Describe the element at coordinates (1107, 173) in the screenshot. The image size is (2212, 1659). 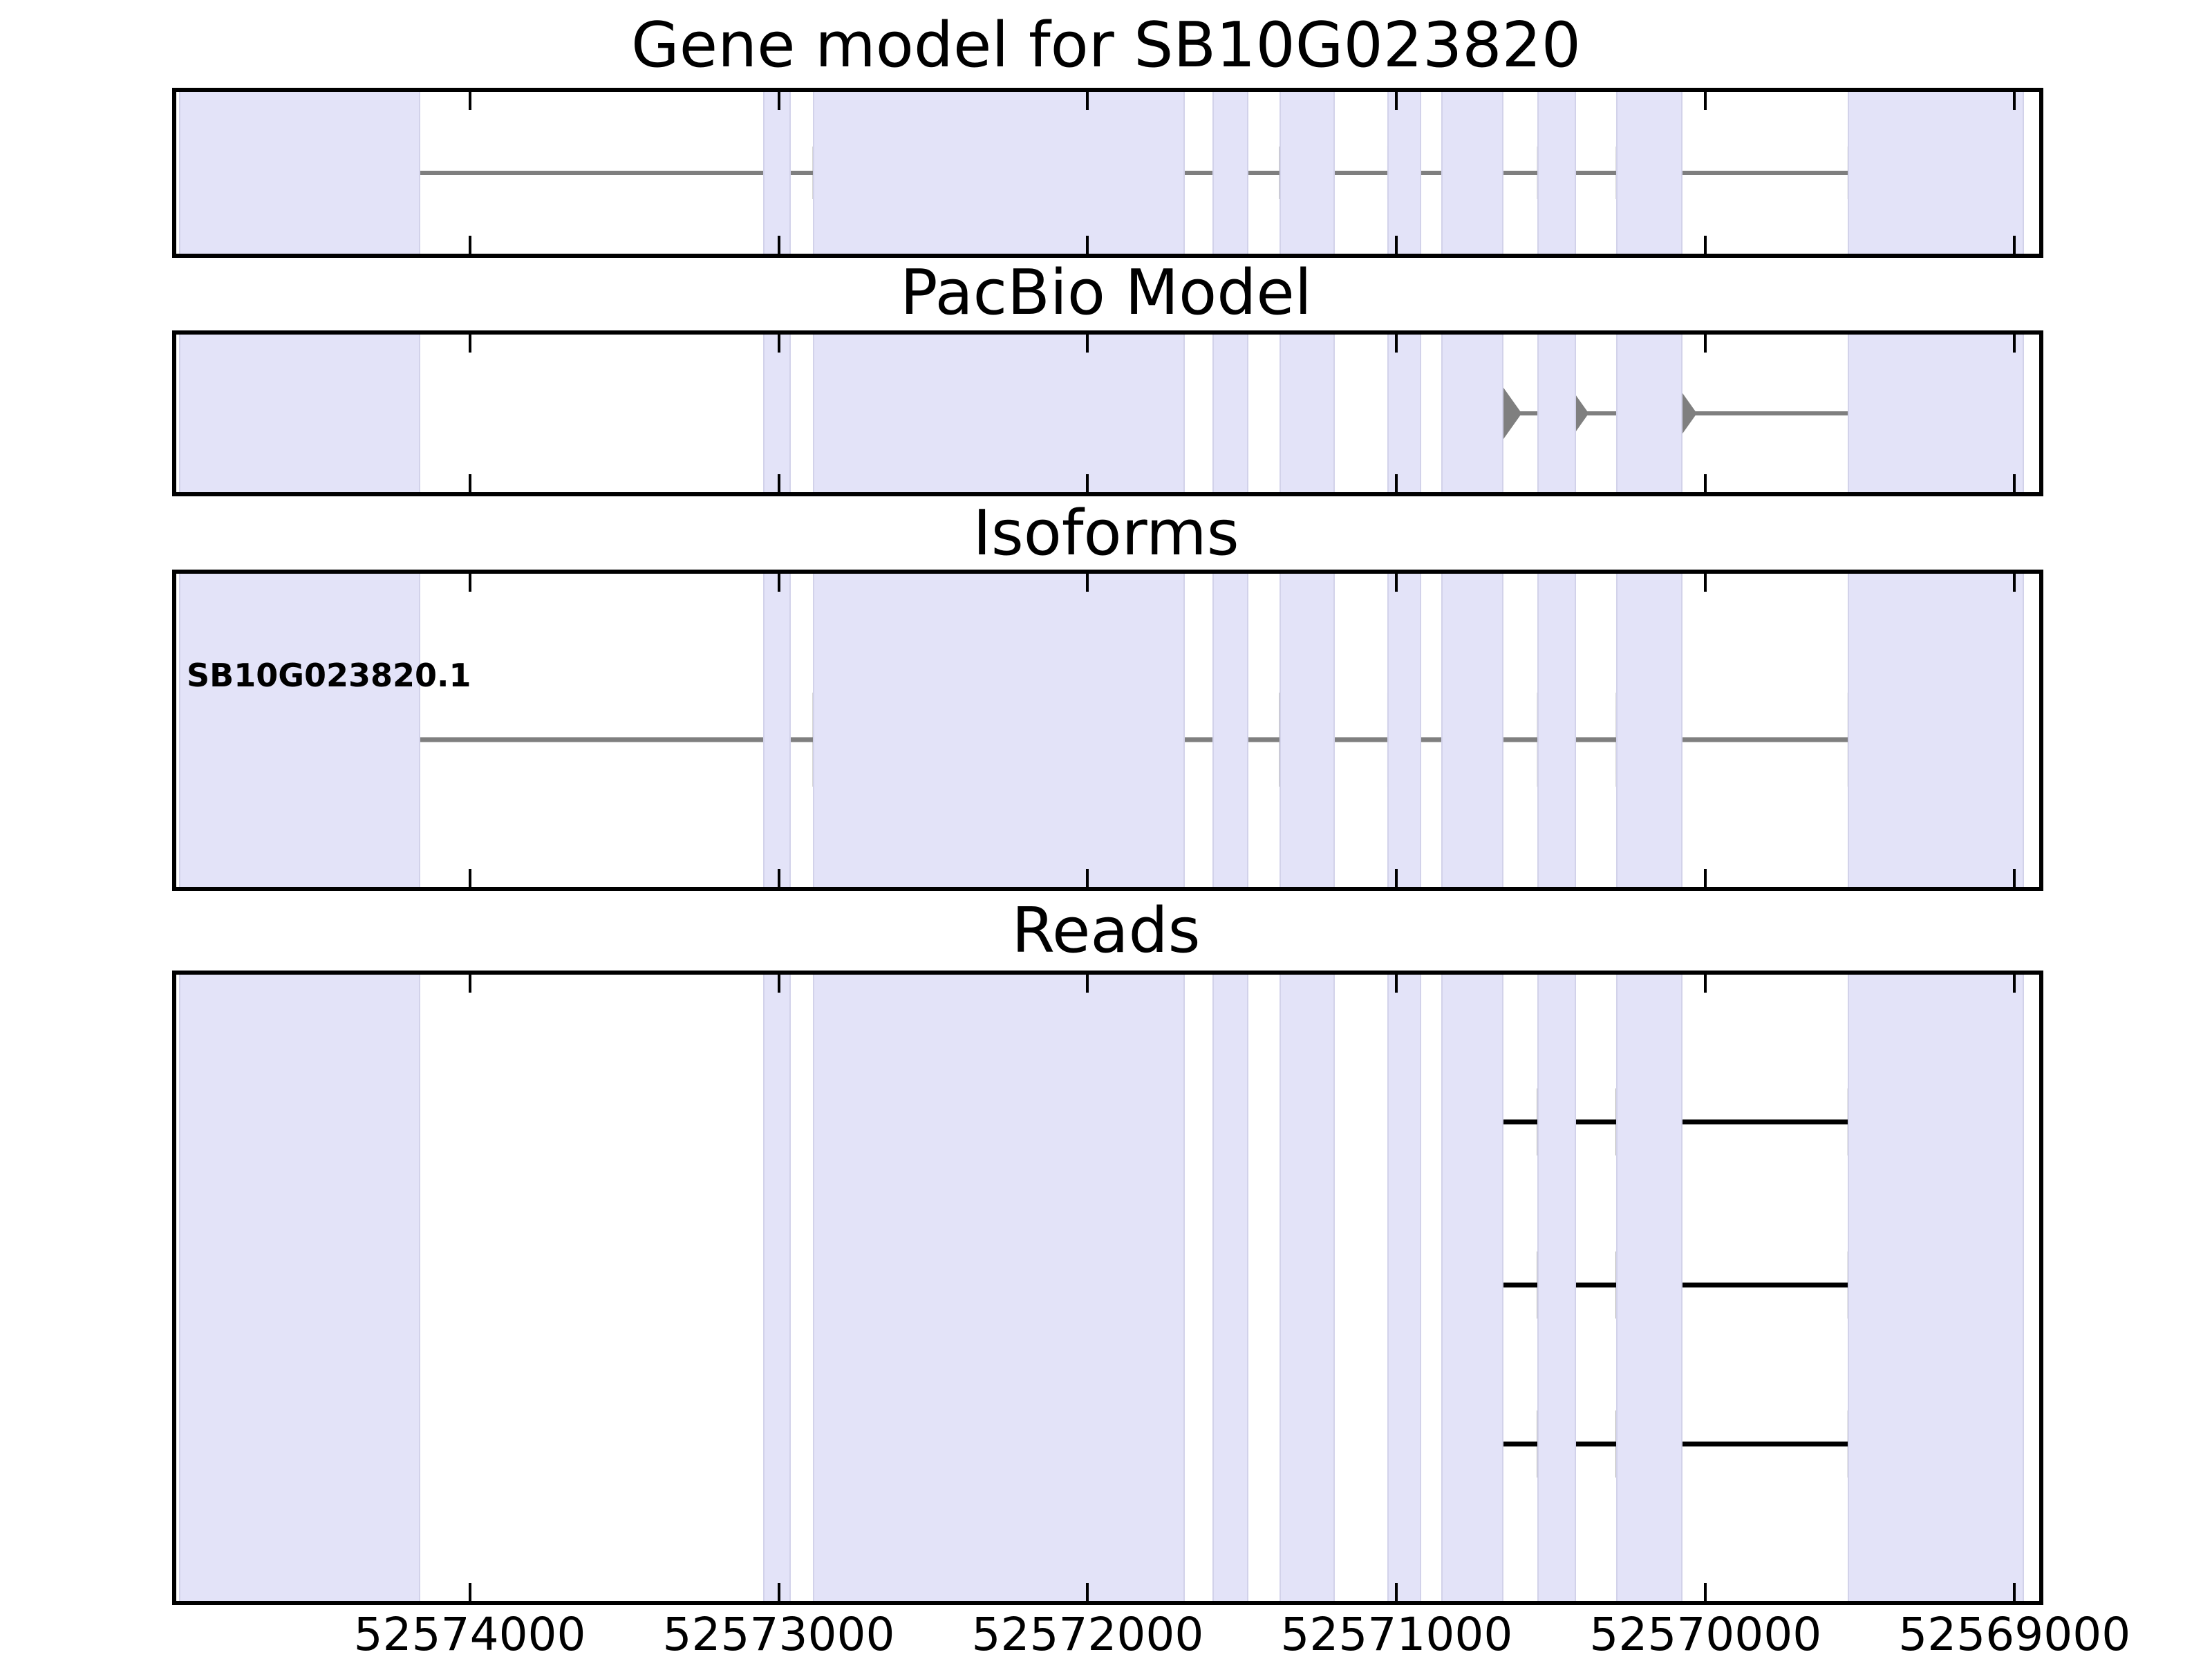
I see `panel-gene-model` at that location.